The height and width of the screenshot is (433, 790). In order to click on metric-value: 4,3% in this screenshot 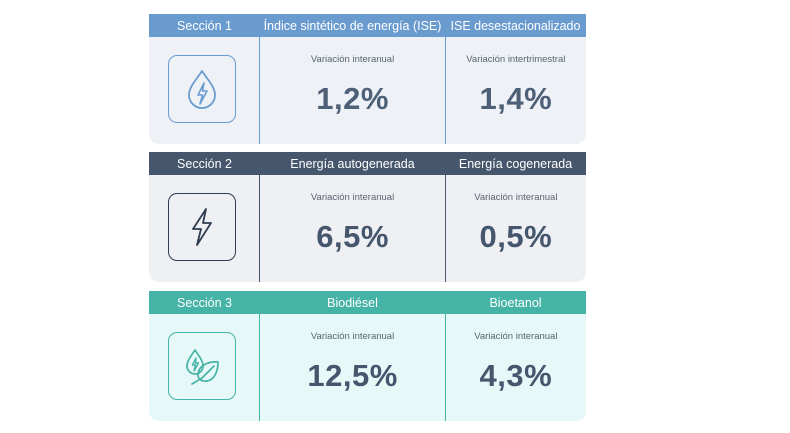, I will do `click(516, 375)`.